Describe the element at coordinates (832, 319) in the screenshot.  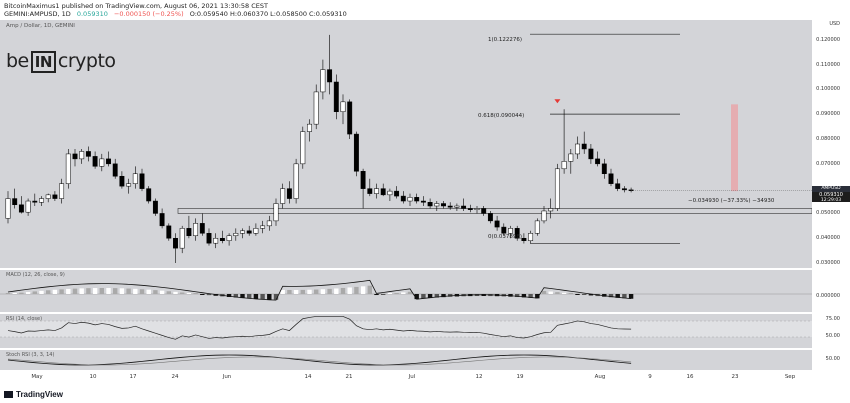
I see `rsi-tick-75: 75.00` at that location.